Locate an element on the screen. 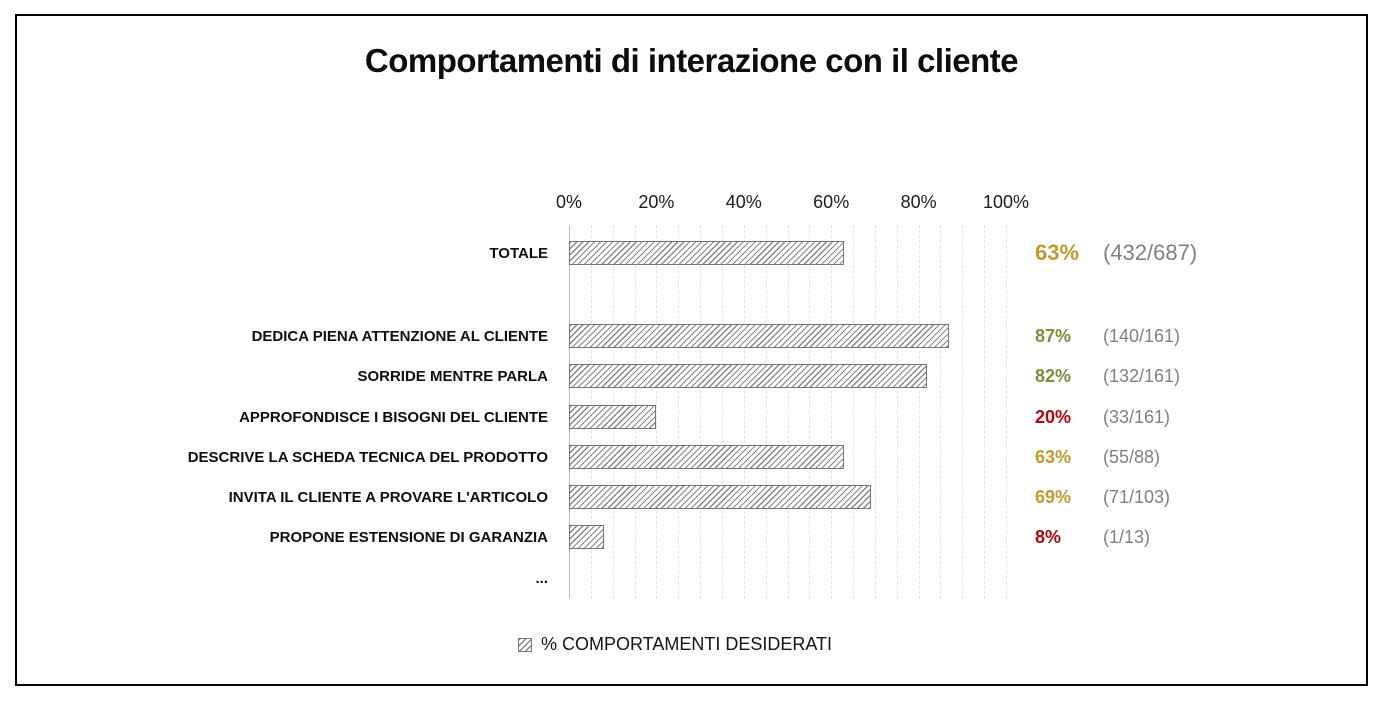 The height and width of the screenshot is (703, 1383). category-label: INVITA IL CLIENTE A PROVARE L'ARTICOLO is located at coordinates (388, 497).